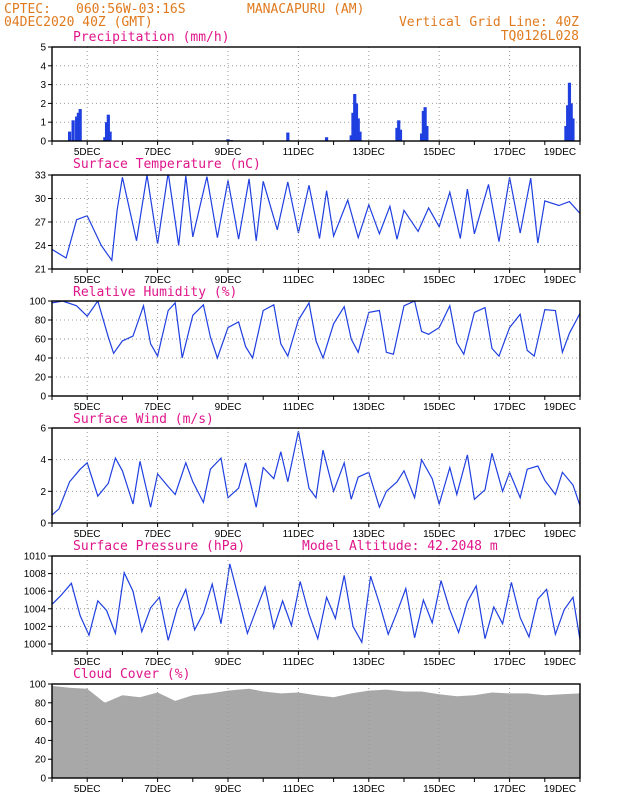 The width and height of the screenshot is (618, 800). Describe the element at coordinates (43, 460) in the screenshot. I see `y-tick-label: 4` at that location.